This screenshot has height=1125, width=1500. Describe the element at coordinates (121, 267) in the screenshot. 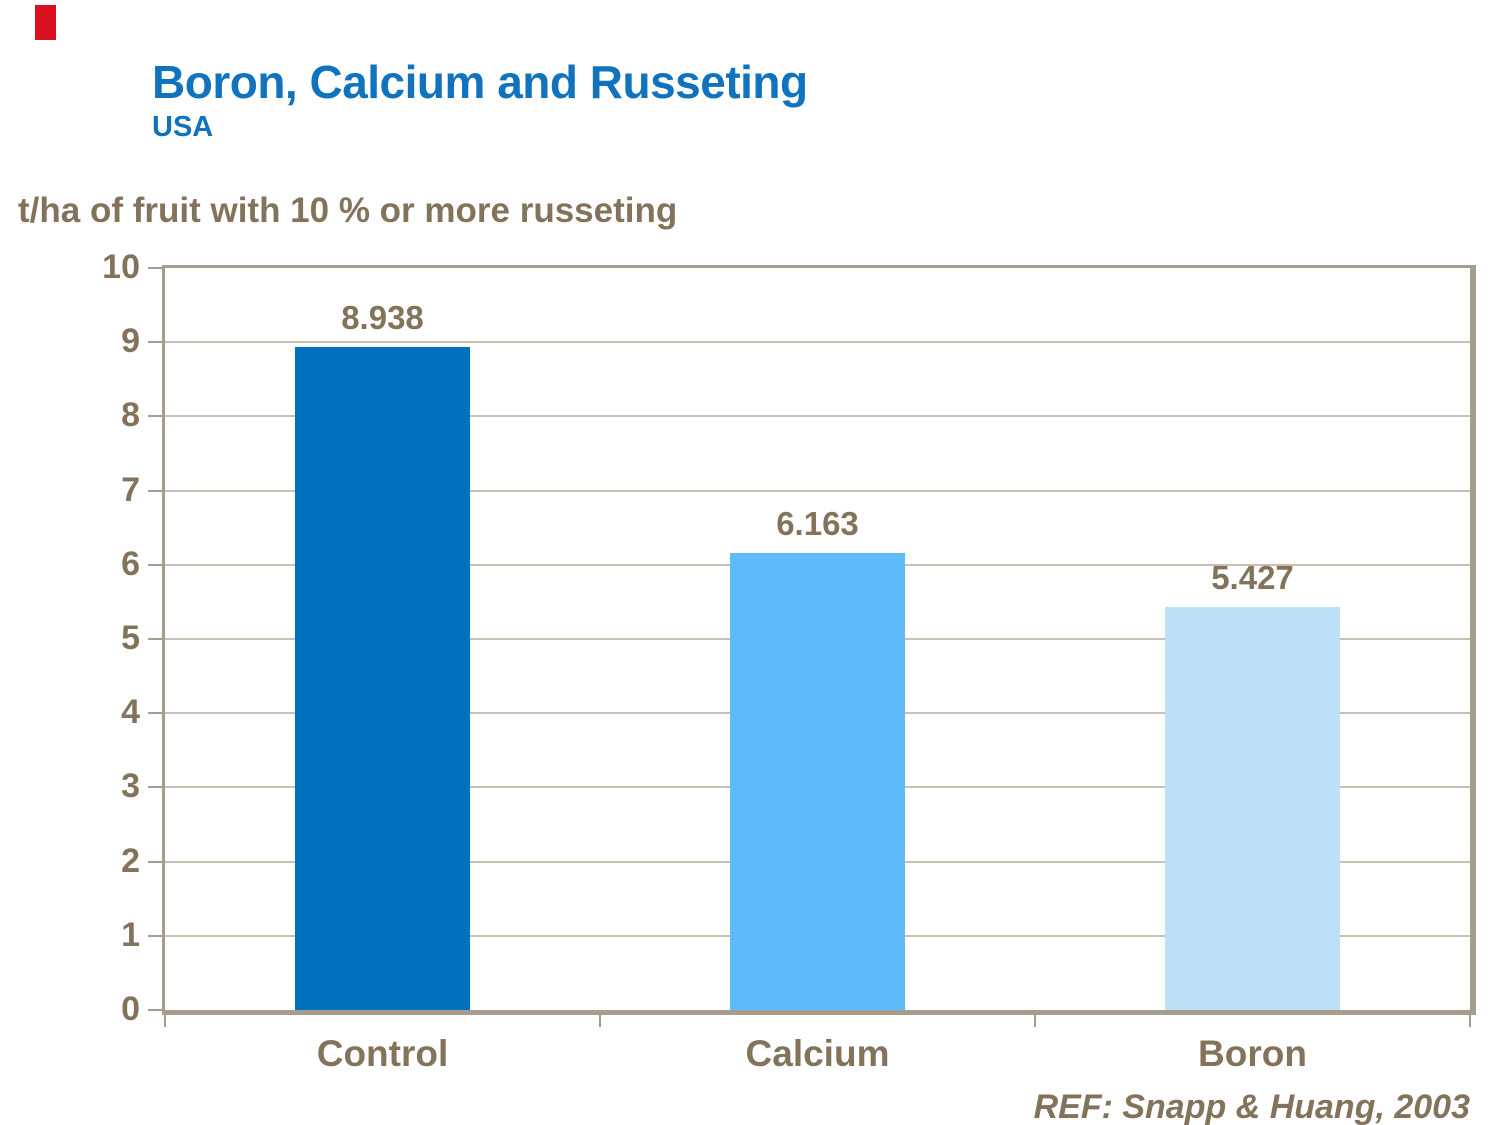

I see `y-tick-label: 10` at that location.